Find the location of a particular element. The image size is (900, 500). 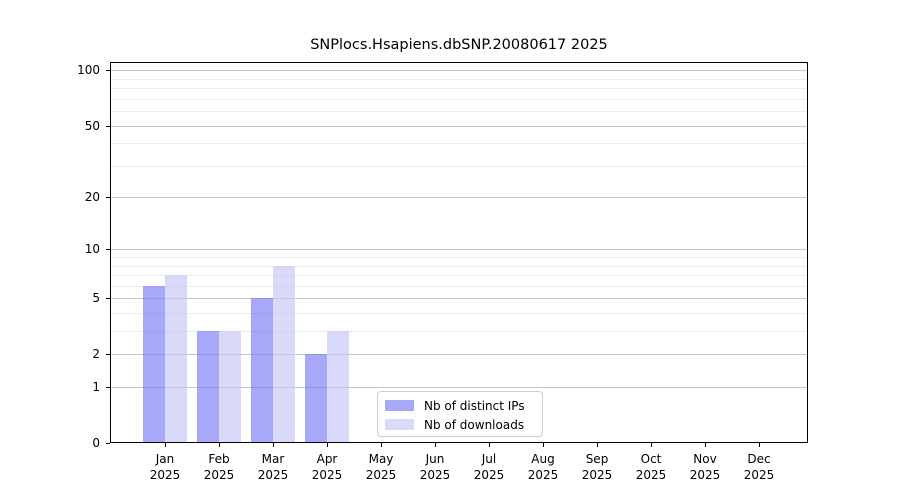

y-tick-label: 100 is located at coordinates (88, 70).